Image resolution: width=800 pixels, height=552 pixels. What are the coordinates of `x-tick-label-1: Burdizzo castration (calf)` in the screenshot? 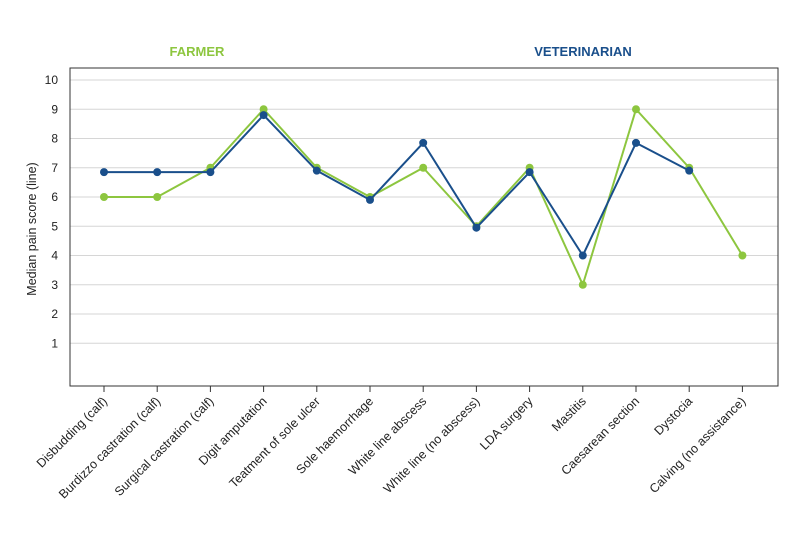 It's located at (109, 447).